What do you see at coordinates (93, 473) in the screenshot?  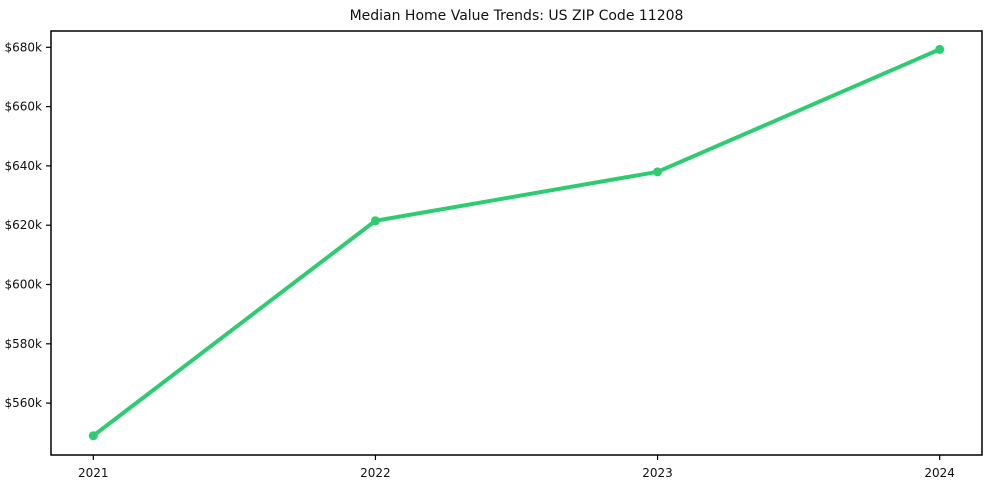 I see `x-tick-label: 2021` at bounding box center [93, 473].